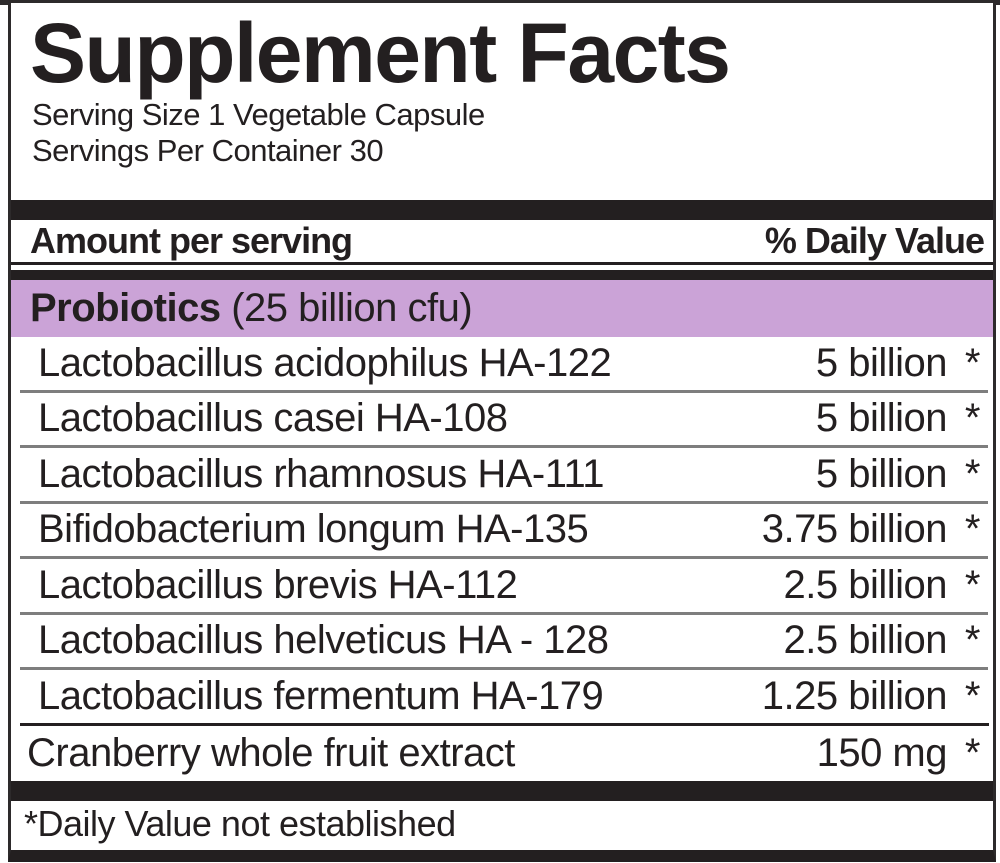 This screenshot has width=1000, height=863. I want to click on ingredient-amount: 1.25 billion, so click(854, 695).